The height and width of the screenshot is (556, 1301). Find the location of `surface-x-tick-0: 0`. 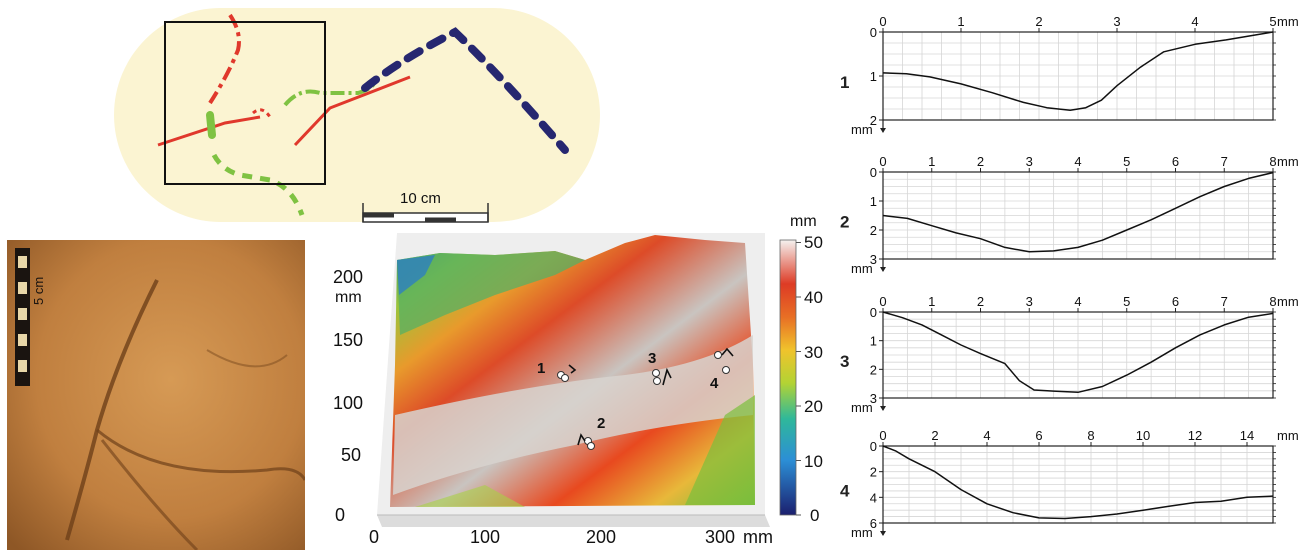

surface-x-tick-0: 0 is located at coordinates (374, 537).